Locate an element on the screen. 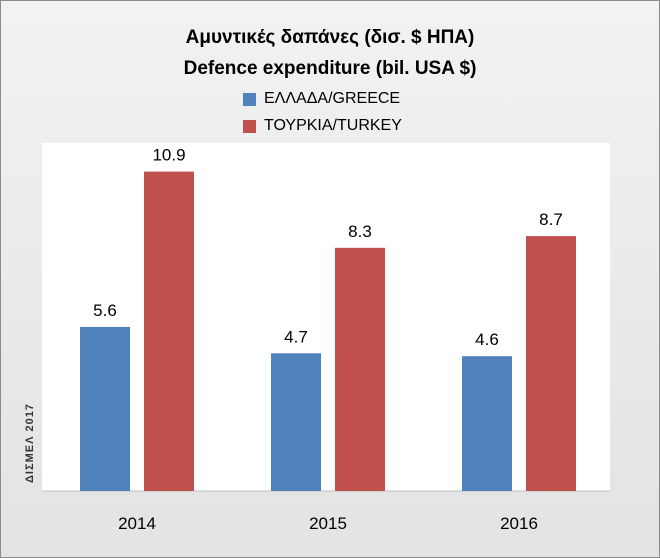  data-label-turkey-2014: 10.9 is located at coordinates (168, 155).